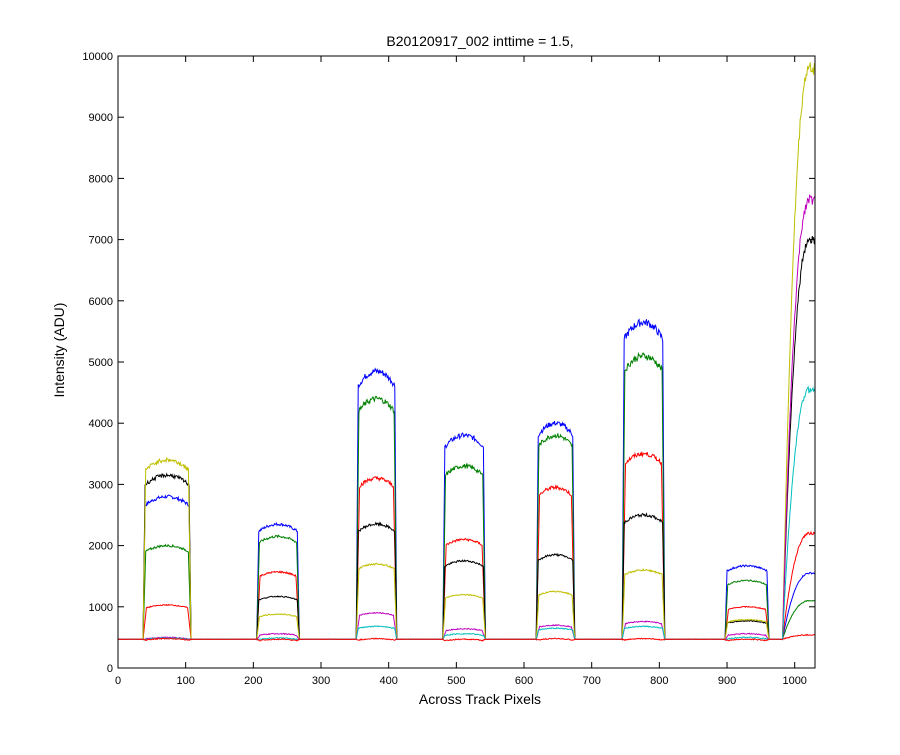 This screenshot has width=900, height=755. What do you see at coordinates (479, 41) in the screenshot?
I see `chart-title: B20120917_002 inttime = 1.5,` at bounding box center [479, 41].